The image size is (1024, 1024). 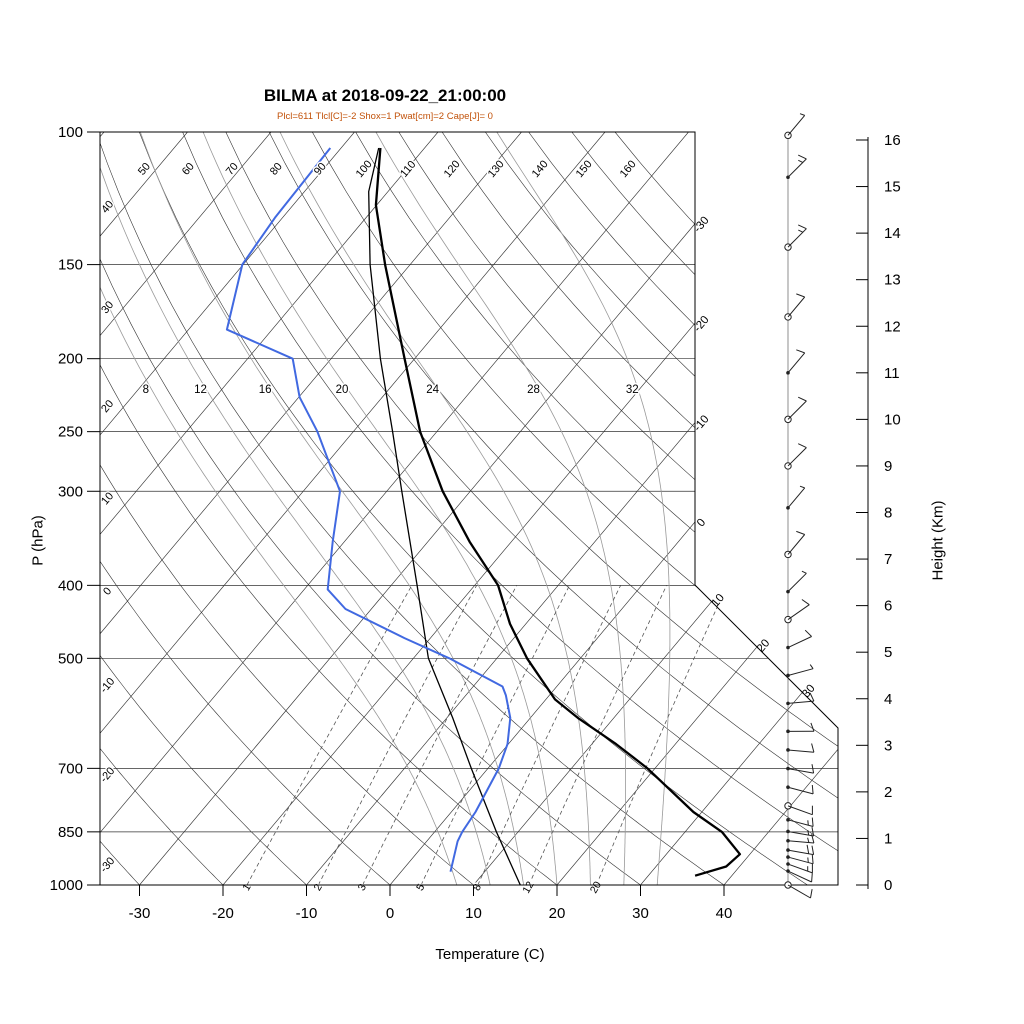 What do you see at coordinates (892, 326) in the screenshot?
I see `height-tick-label: 12` at bounding box center [892, 326].